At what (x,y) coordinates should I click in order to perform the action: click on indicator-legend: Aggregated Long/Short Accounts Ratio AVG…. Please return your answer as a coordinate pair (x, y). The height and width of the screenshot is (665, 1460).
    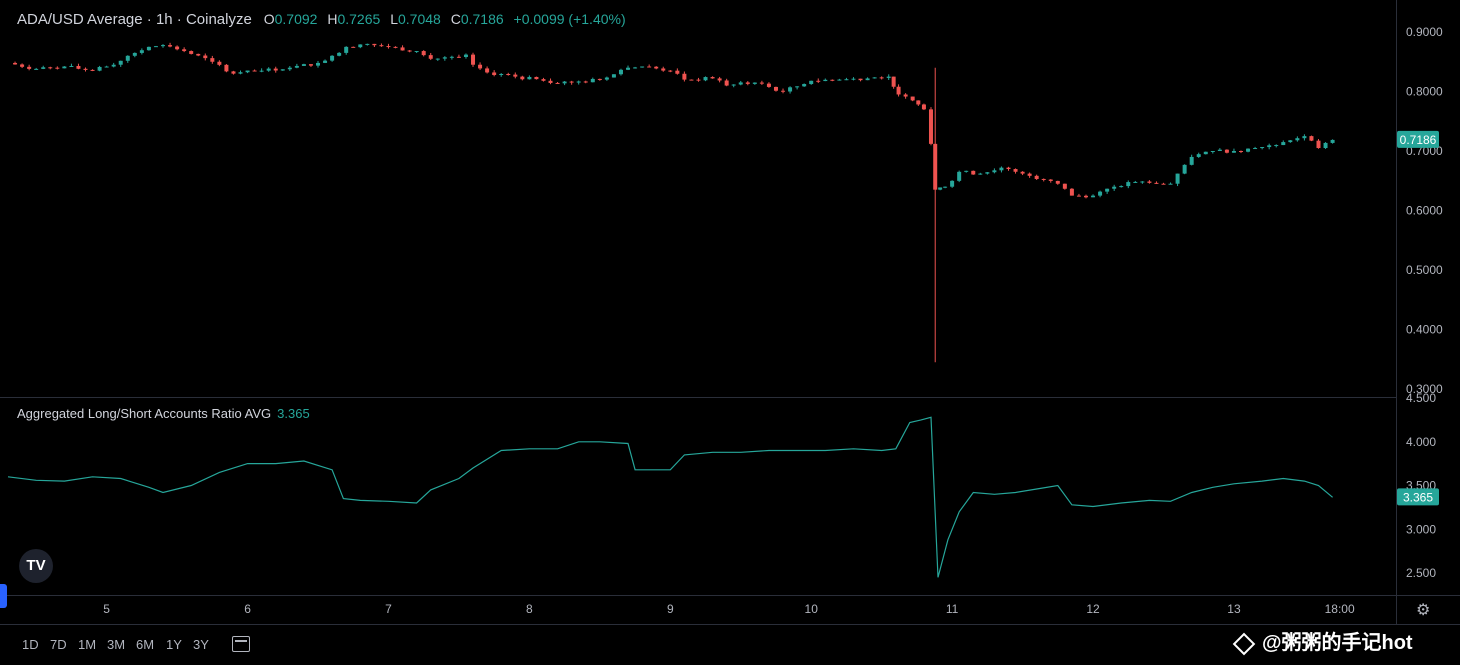
    Looking at the image, I should click on (163, 413).